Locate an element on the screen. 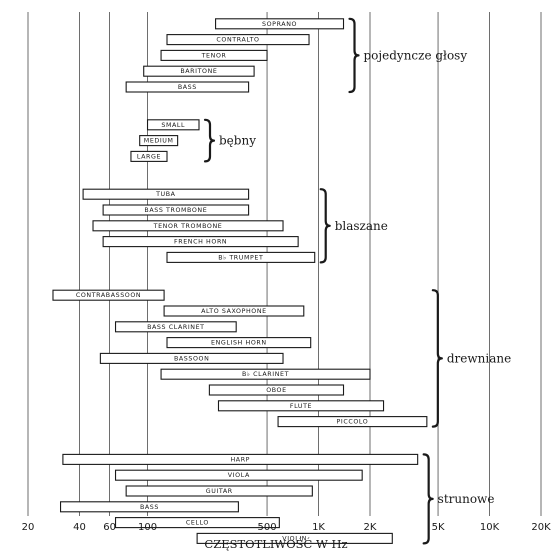 This screenshot has height=552, width=552. bar-label: BASSOON is located at coordinates (191, 358).